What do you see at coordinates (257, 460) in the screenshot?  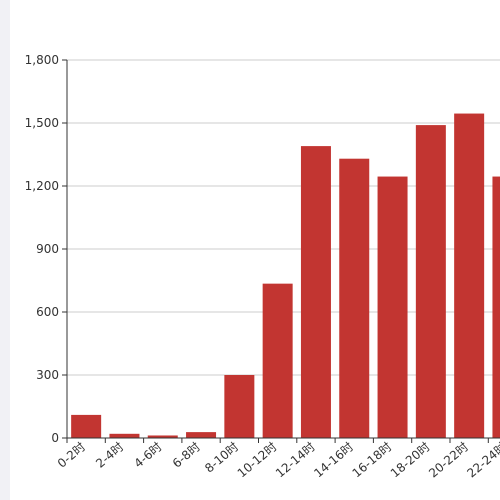 I see `x-tick-label: 10-12时` at bounding box center [257, 460].